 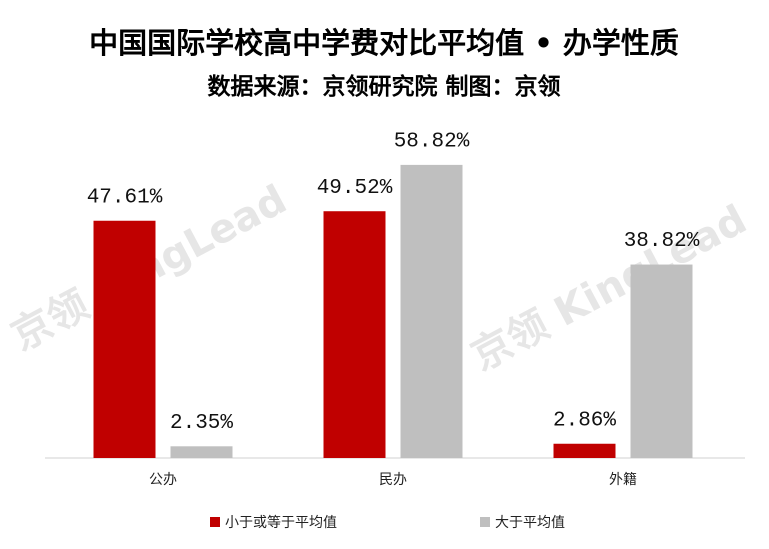 What do you see at coordinates (623, 479) in the screenshot?
I see `x-tick-label: 外籍` at bounding box center [623, 479].